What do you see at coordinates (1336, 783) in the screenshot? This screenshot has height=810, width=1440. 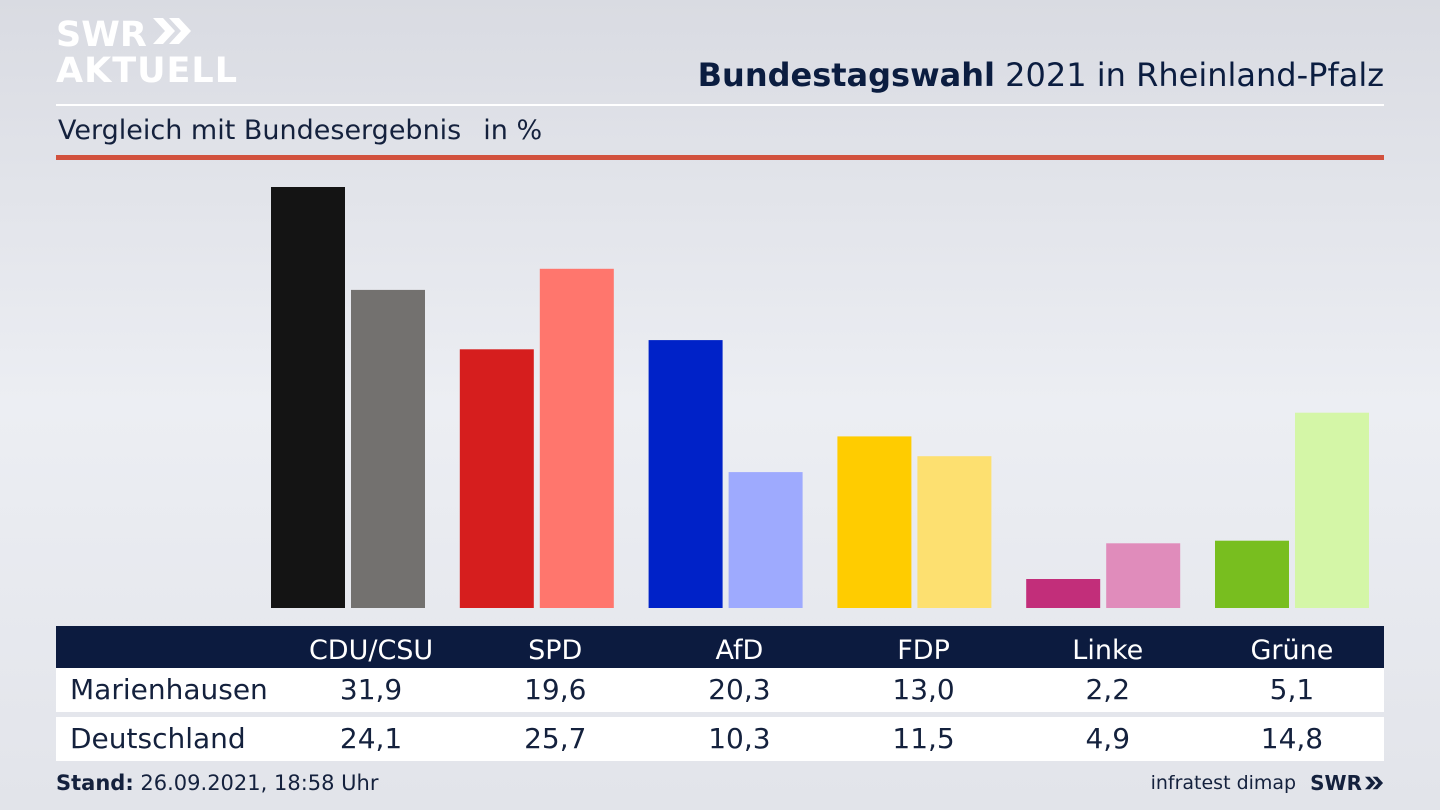 I see `swr-logo-text: SWR` at bounding box center [1336, 783].